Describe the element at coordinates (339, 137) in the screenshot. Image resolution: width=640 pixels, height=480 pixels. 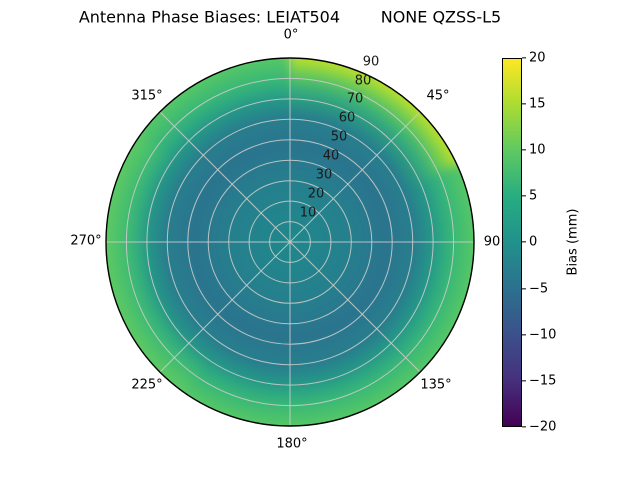
I see `r-tick-50: 50` at that location.